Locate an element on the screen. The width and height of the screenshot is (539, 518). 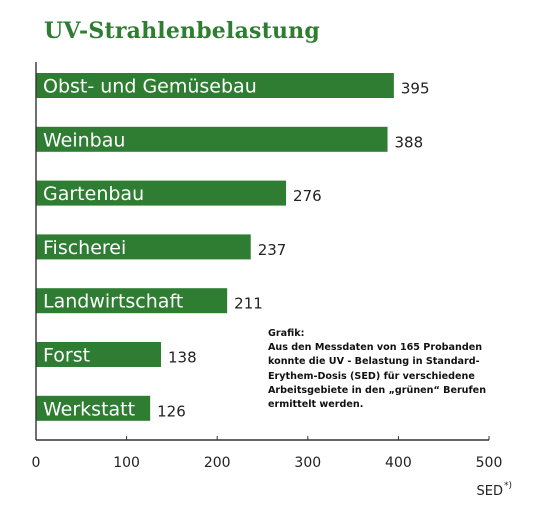
bar-category-label: Obst- und Gemüsebau is located at coordinates (150, 87).